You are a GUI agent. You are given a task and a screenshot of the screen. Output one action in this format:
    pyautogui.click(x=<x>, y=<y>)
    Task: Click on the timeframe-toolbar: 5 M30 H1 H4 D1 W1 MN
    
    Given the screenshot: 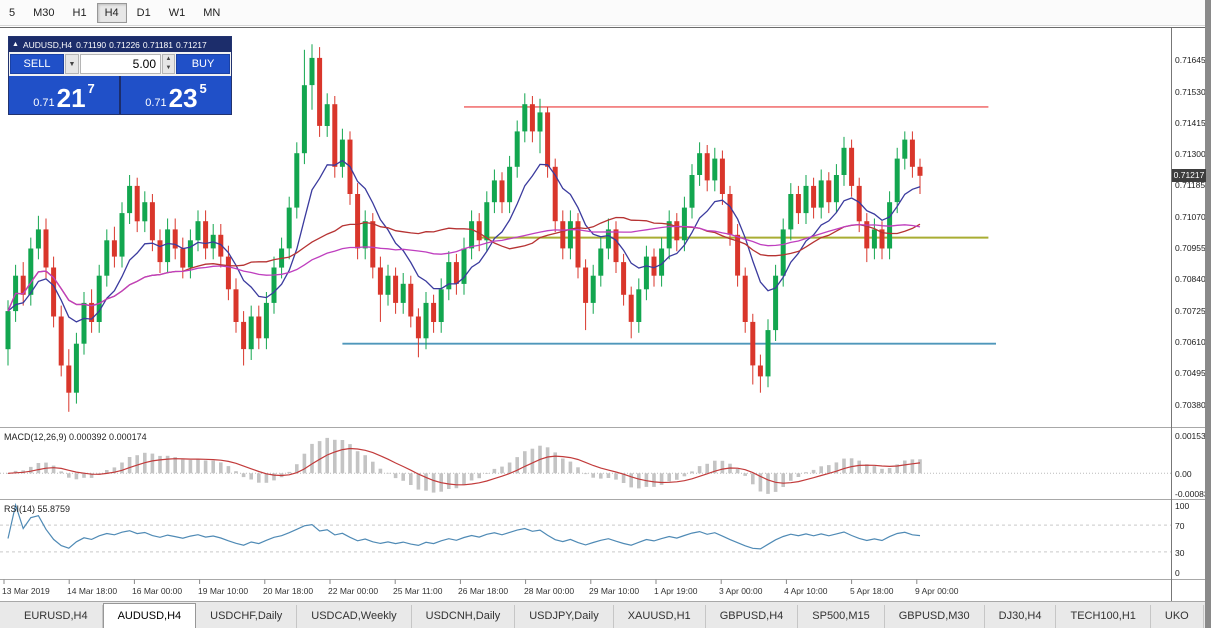 What is the action you would take?
    pyautogui.click(x=602, y=13)
    